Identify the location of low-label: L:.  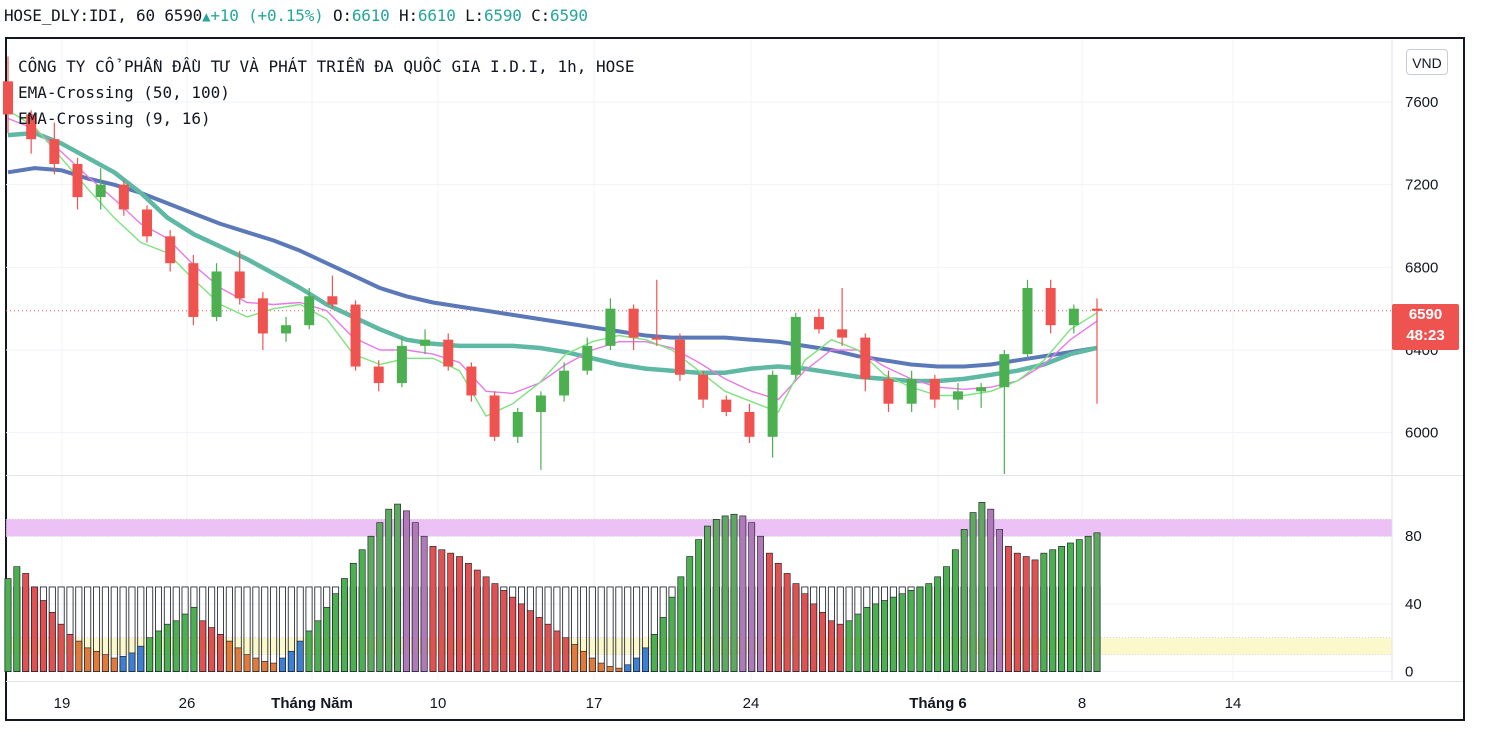
(474, 15).